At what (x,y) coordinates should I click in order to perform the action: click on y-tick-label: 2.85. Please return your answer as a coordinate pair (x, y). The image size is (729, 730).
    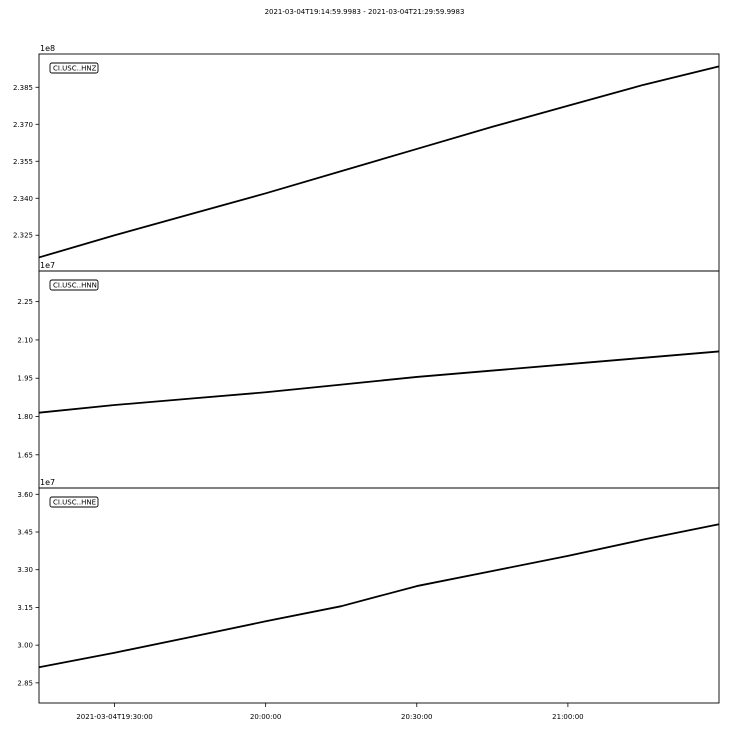
    Looking at the image, I should click on (25, 683).